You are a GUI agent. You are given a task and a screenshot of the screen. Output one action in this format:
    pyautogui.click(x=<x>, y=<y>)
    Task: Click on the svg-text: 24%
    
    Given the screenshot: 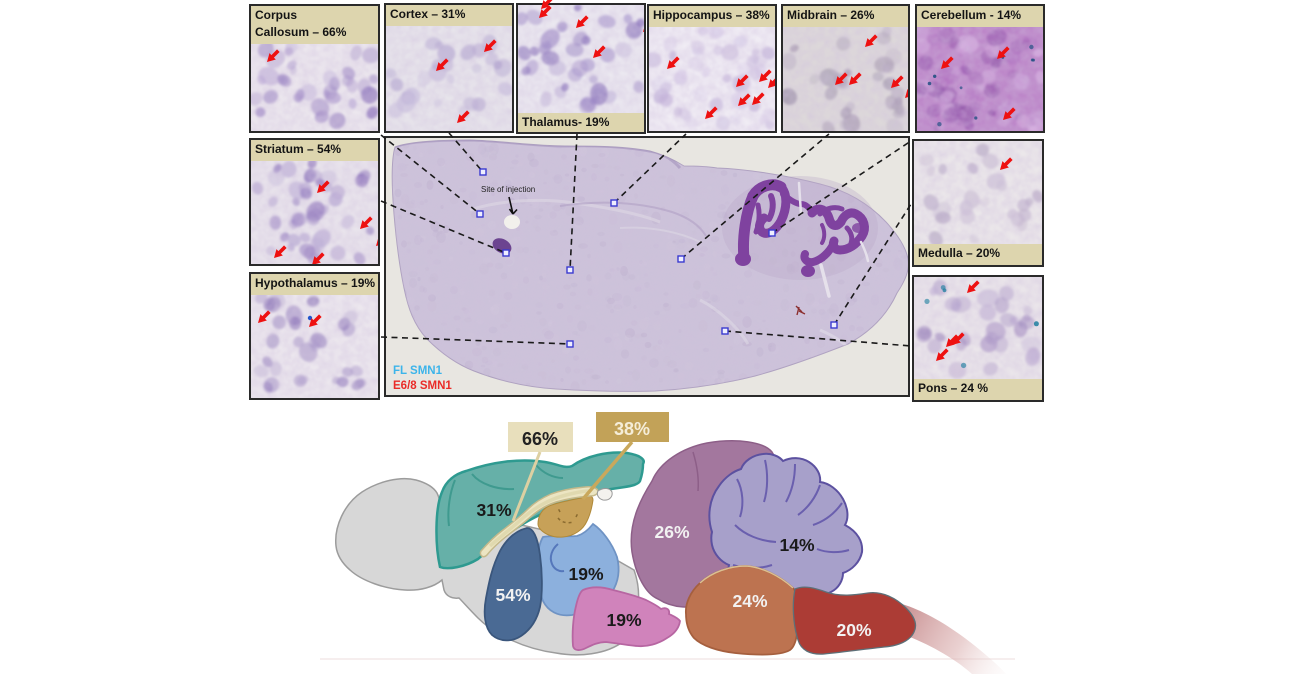 What is the action you would take?
    pyautogui.click(x=749, y=601)
    